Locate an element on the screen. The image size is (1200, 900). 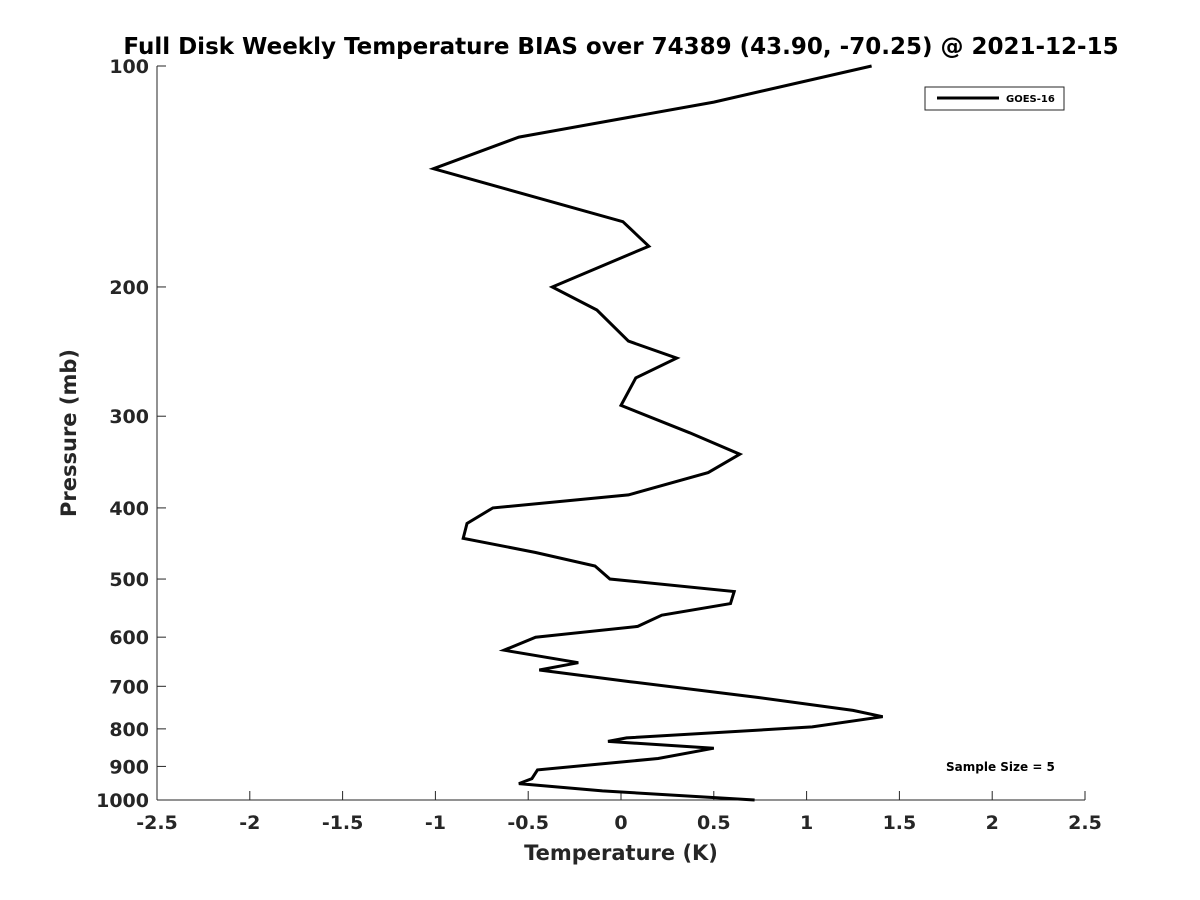
x-tick-label: -2.5 is located at coordinates (157, 823).